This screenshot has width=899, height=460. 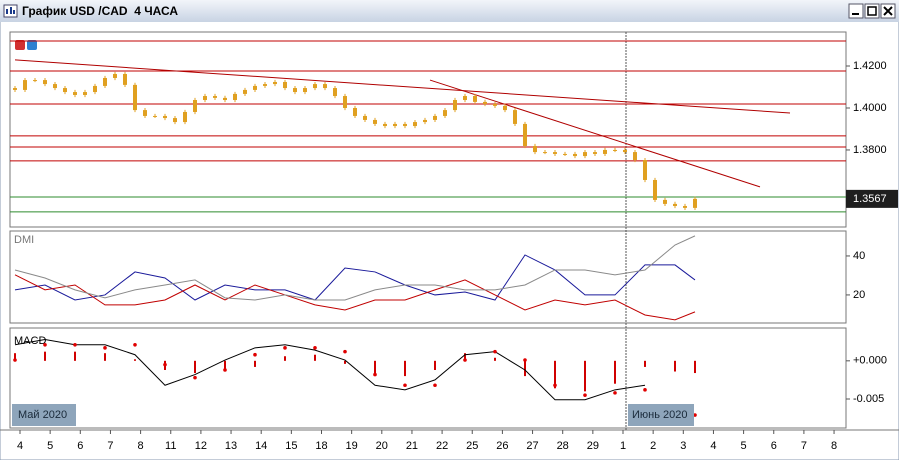 What do you see at coordinates (870, 66) in the screenshot?
I see `y-tick-label: 1.4200` at bounding box center [870, 66].